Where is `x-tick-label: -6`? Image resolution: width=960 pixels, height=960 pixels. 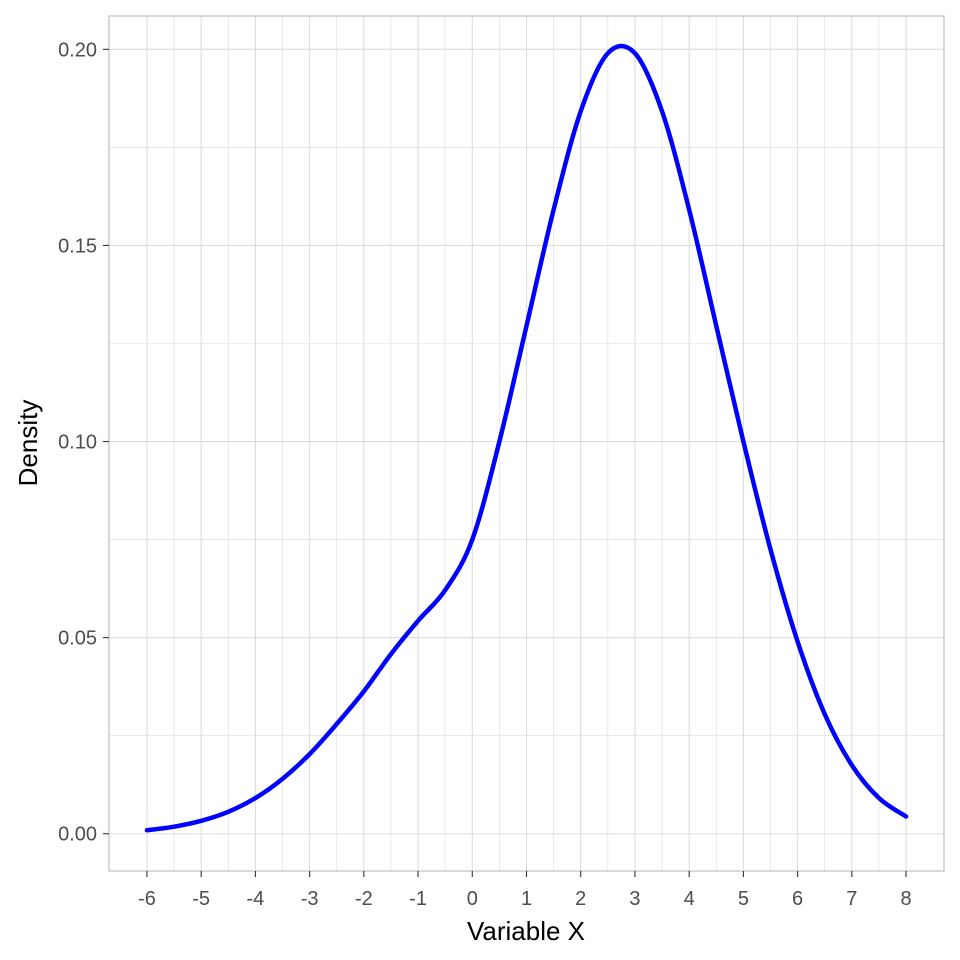 x-tick-label: -6 is located at coordinates (147, 899).